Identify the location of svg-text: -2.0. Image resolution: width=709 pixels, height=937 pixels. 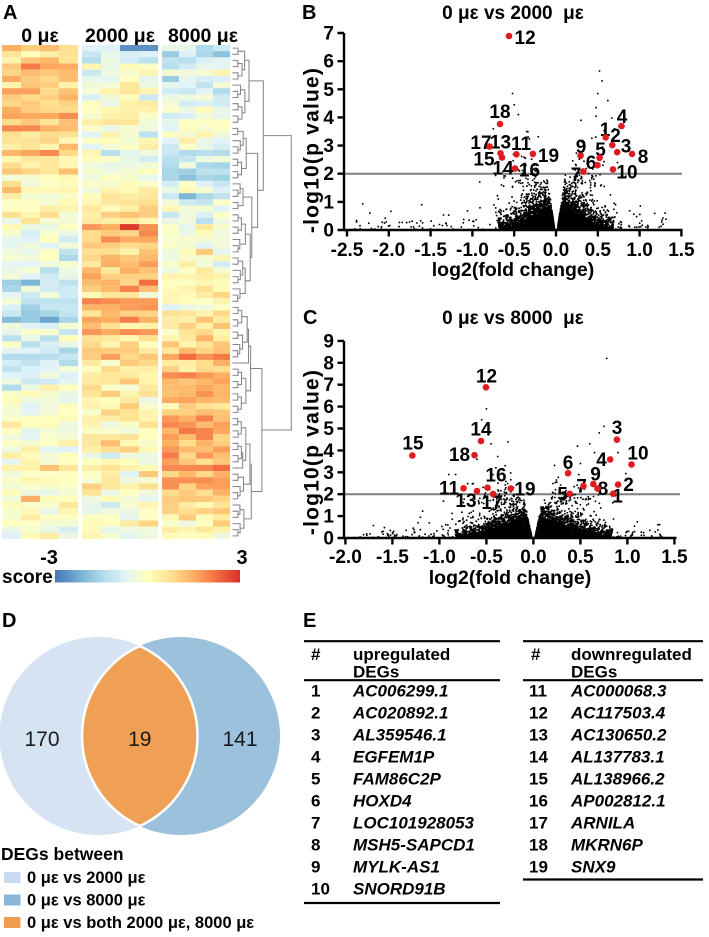
(345, 557).